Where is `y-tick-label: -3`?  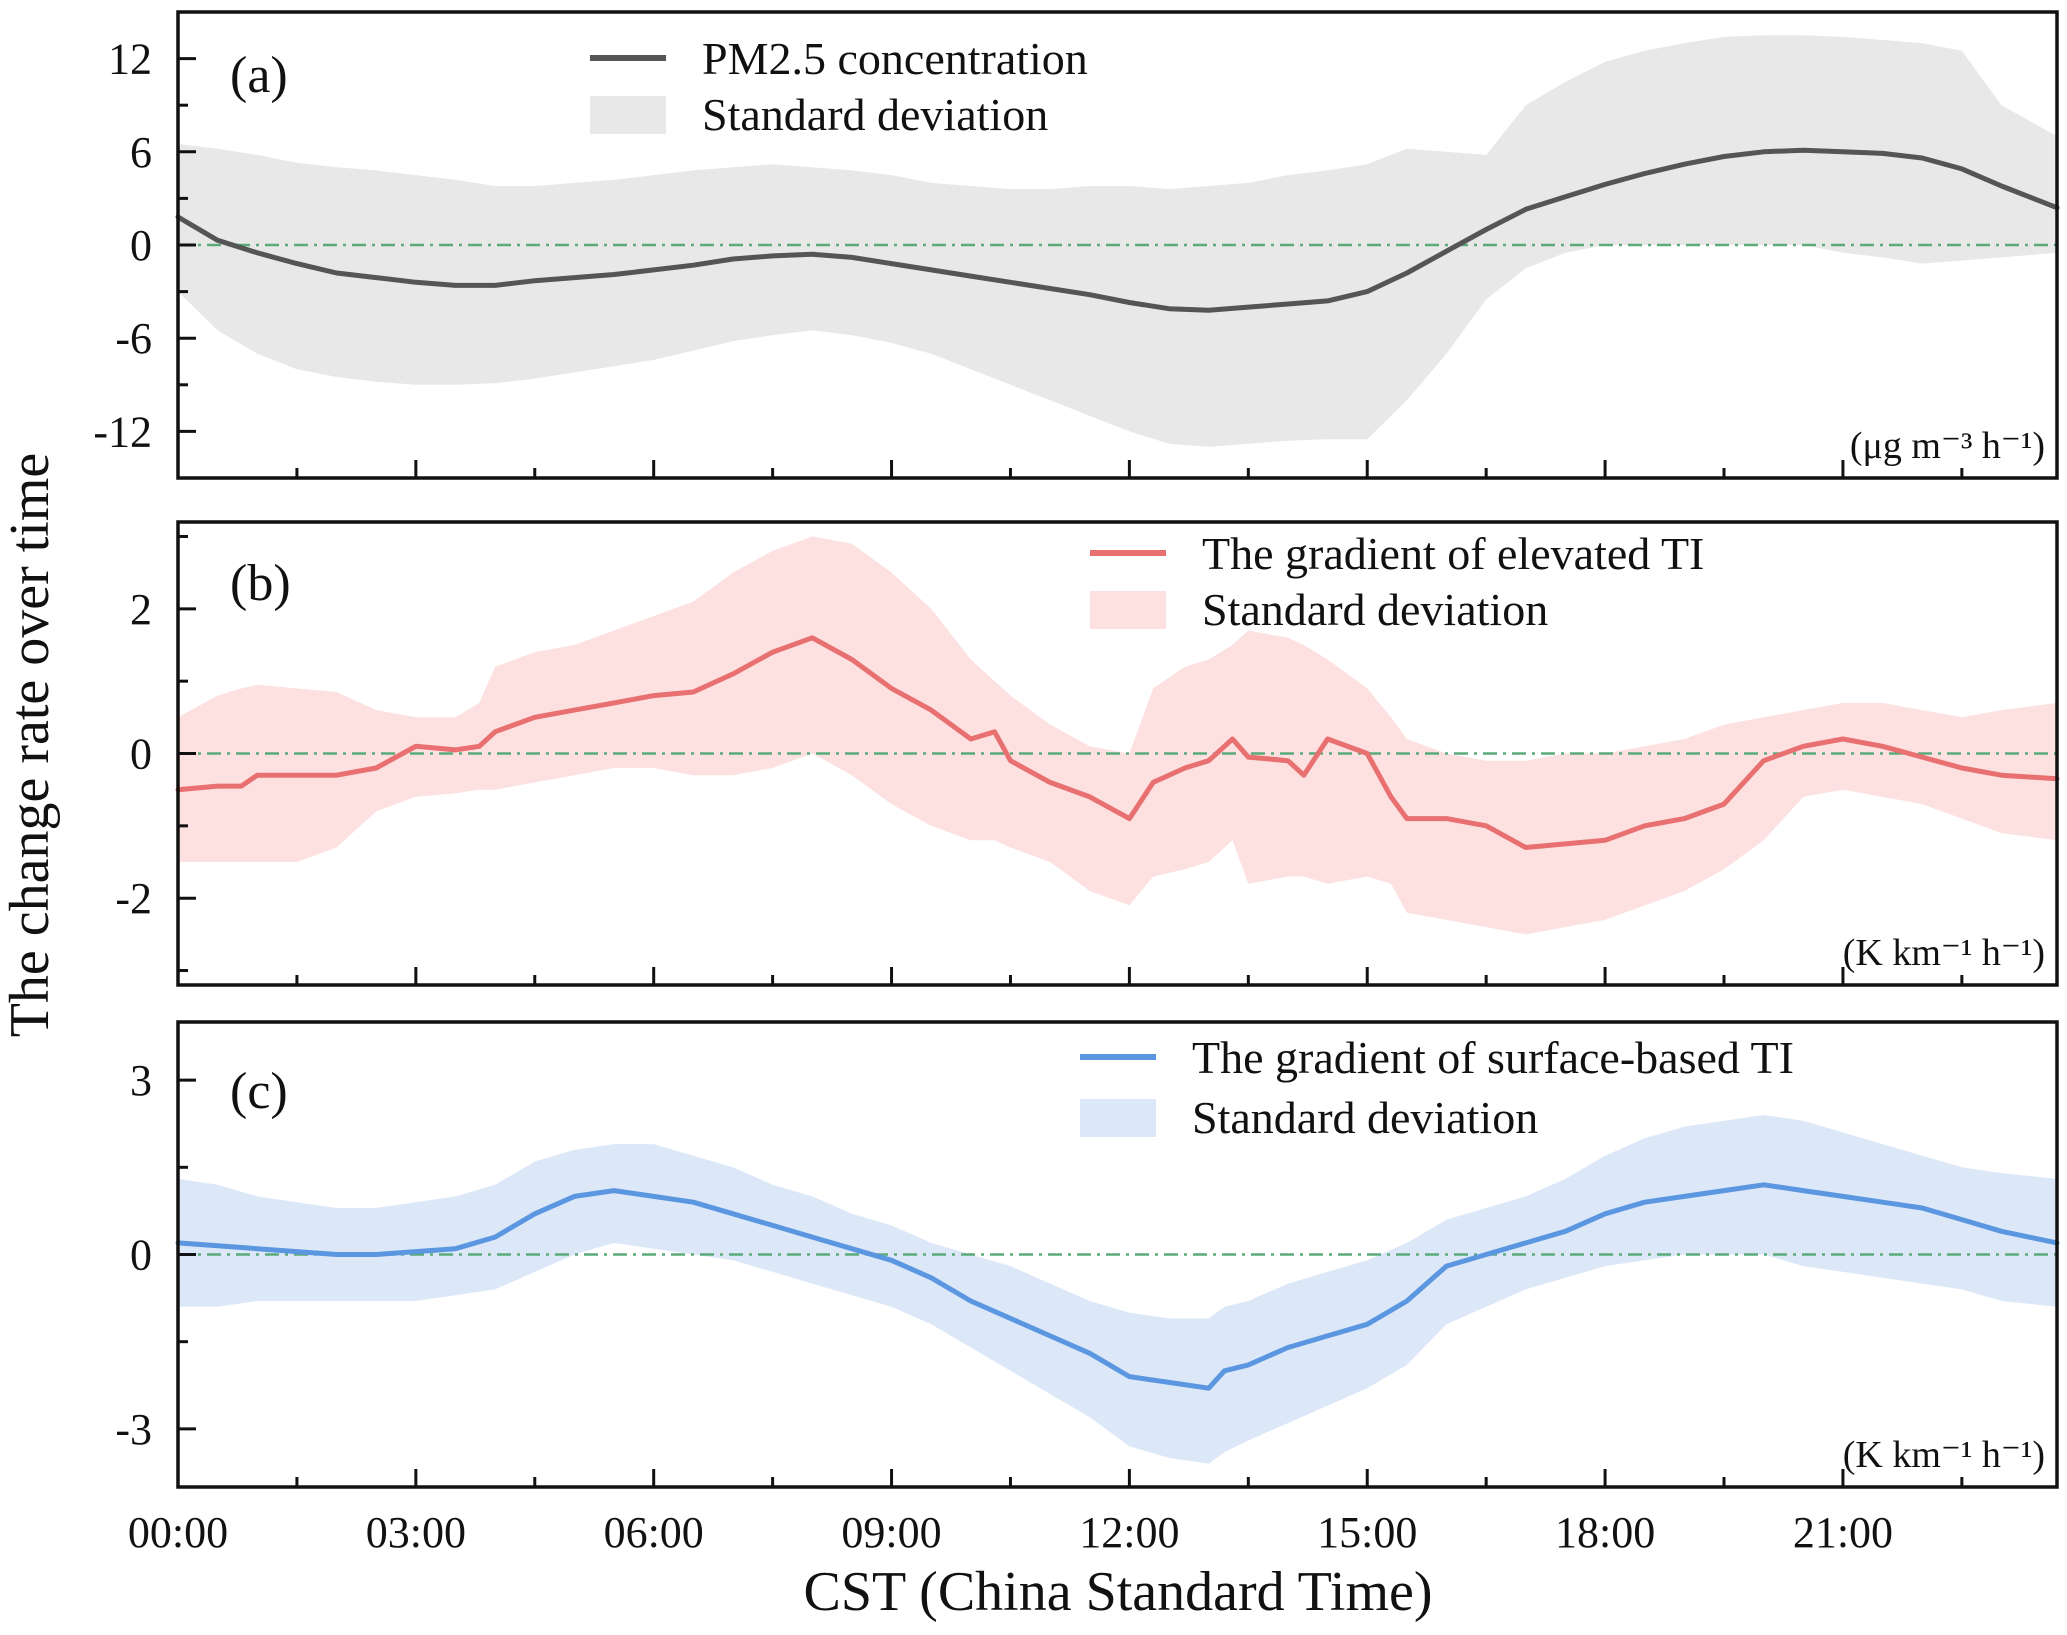
y-tick-label: -3 is located at coordinates (133, 1429).